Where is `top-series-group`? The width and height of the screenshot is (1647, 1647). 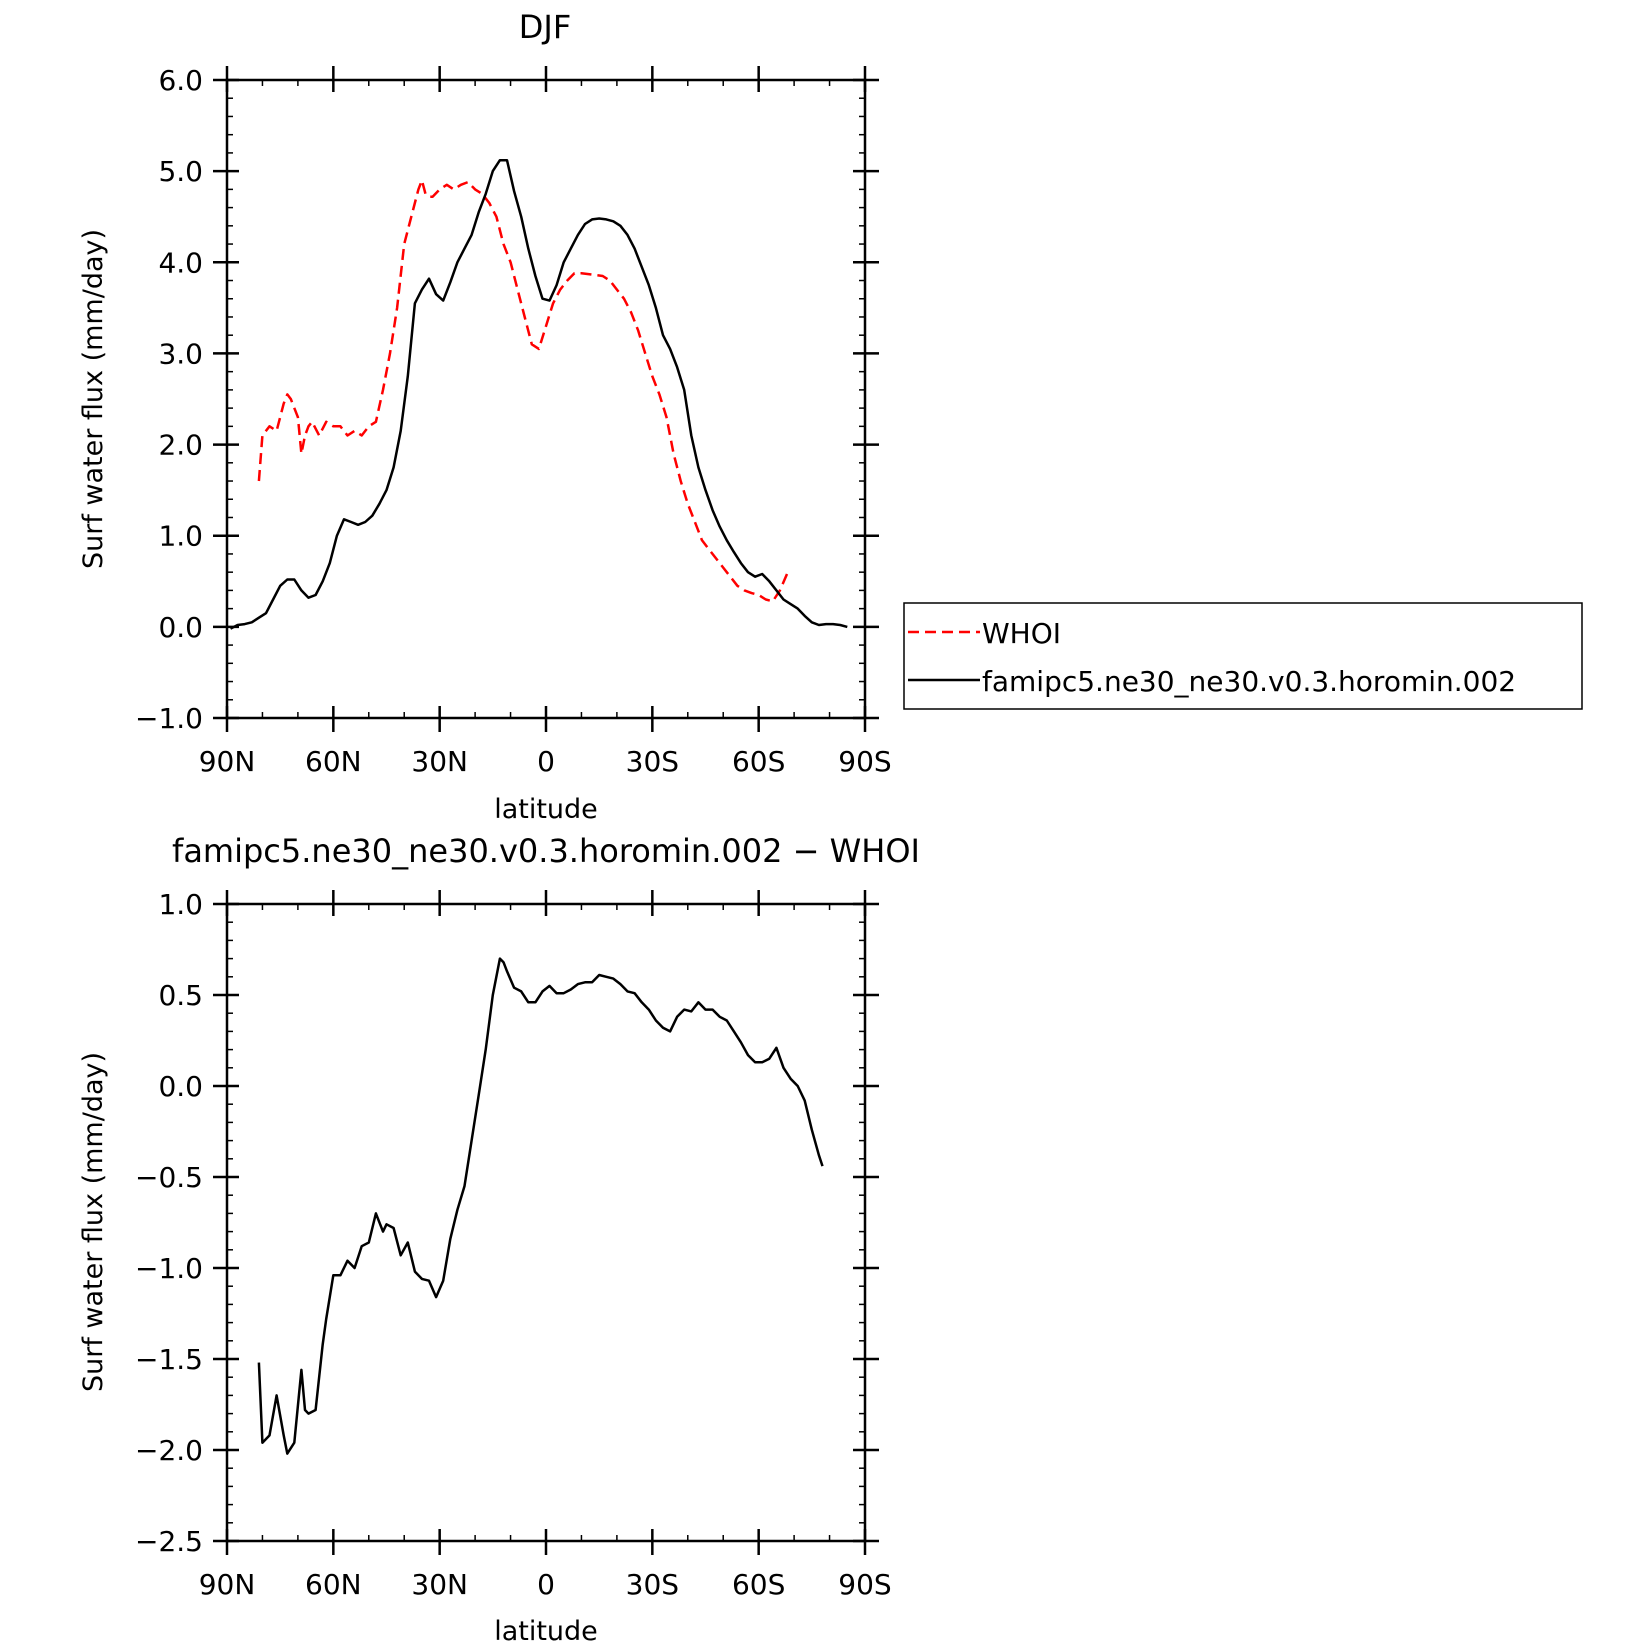
top-series-group is located at coordinates (538, 394).